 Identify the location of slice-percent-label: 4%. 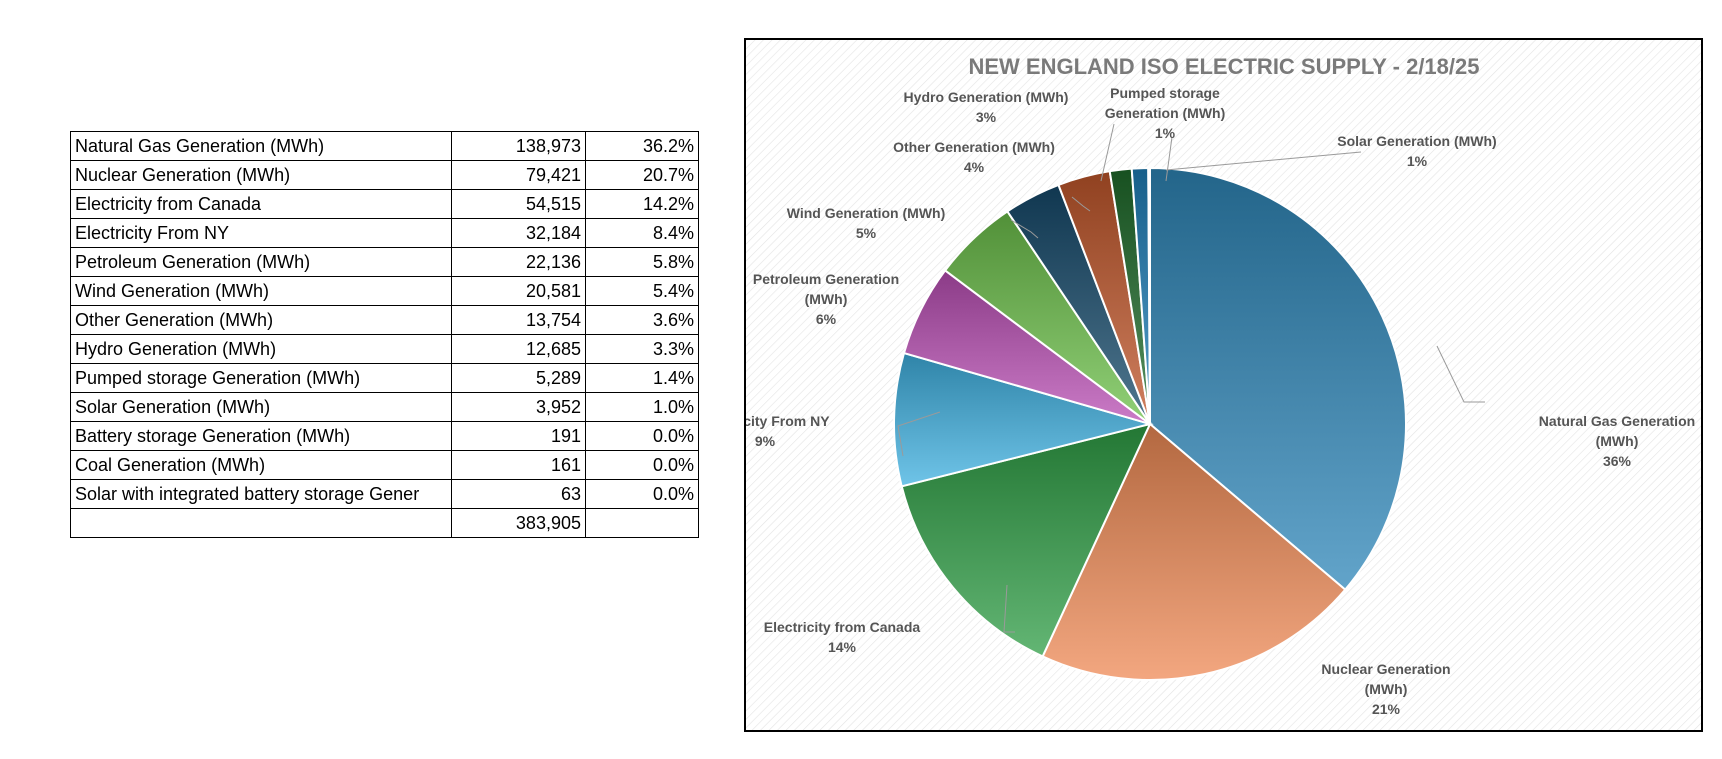
(974, 167).